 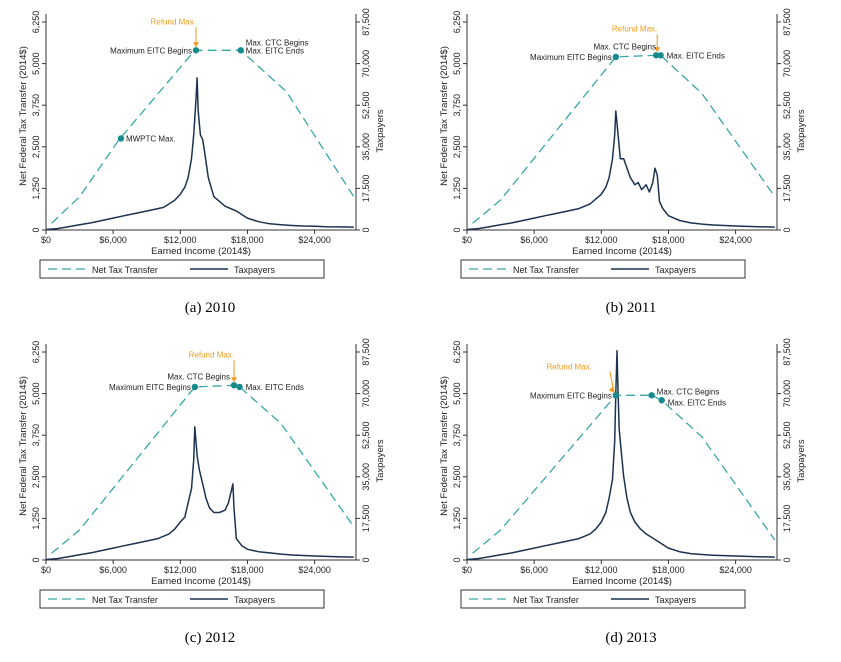 What do you see at coordinates (571, 57) in the screenshot?
I see `annotation-label: Maximum EITC Begins` at bounding box center [571, 57].